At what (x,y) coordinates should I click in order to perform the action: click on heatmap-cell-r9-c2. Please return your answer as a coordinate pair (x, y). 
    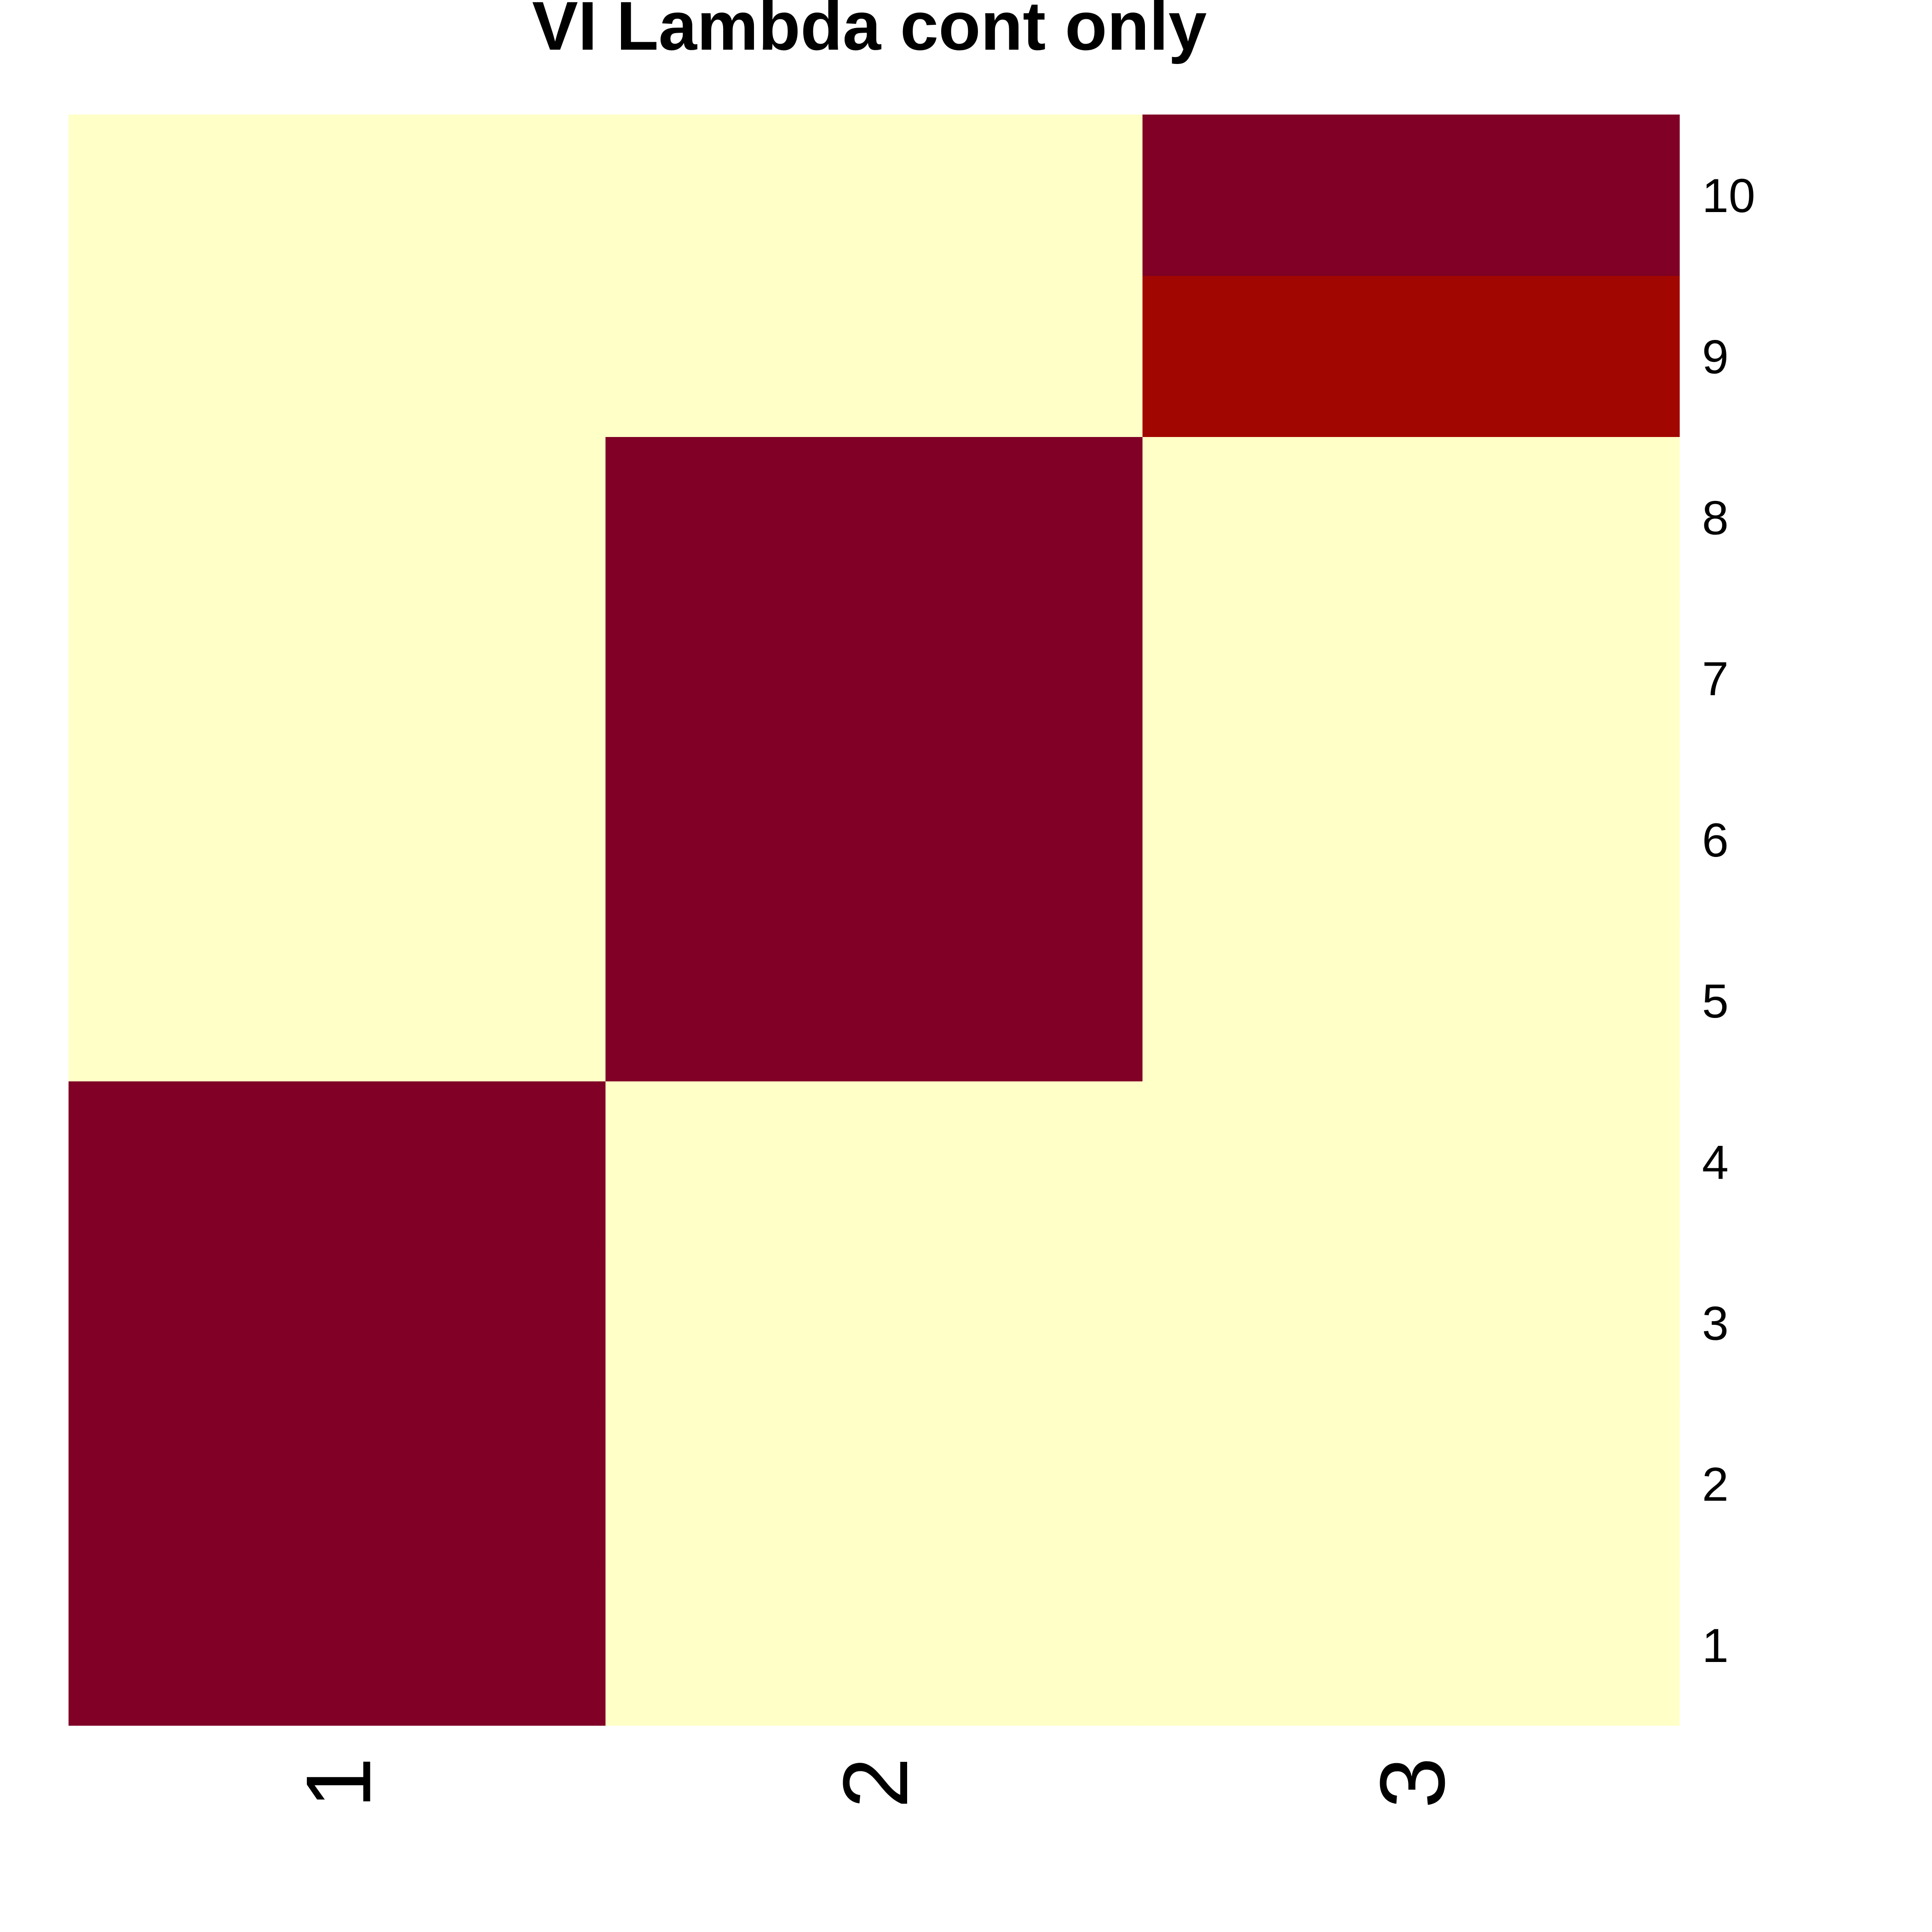
    Looking at the image, I should click on (874, 356).